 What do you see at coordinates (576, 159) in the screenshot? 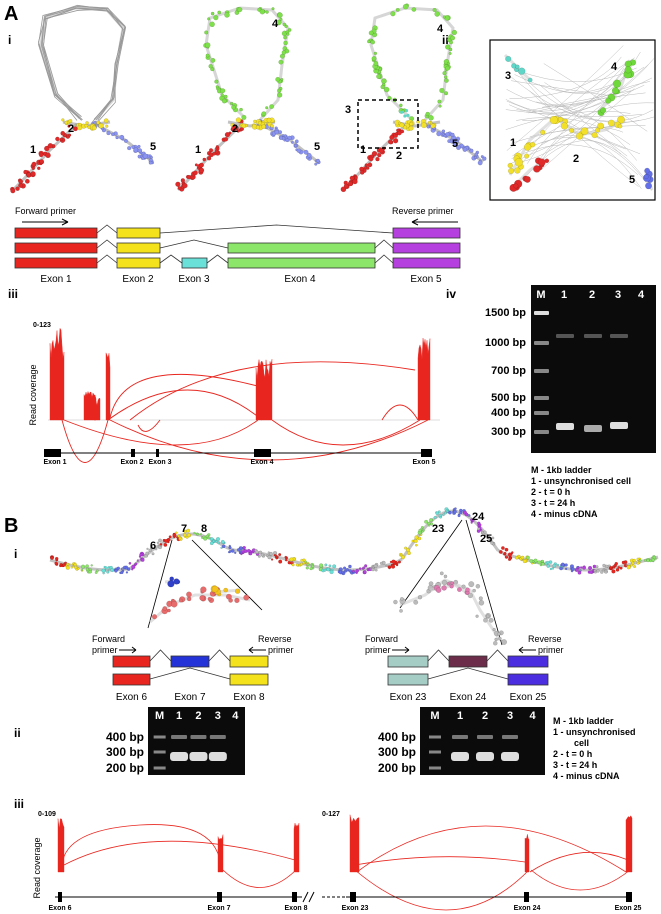
I see `node-label: 2` at bounding box center [576, 159].